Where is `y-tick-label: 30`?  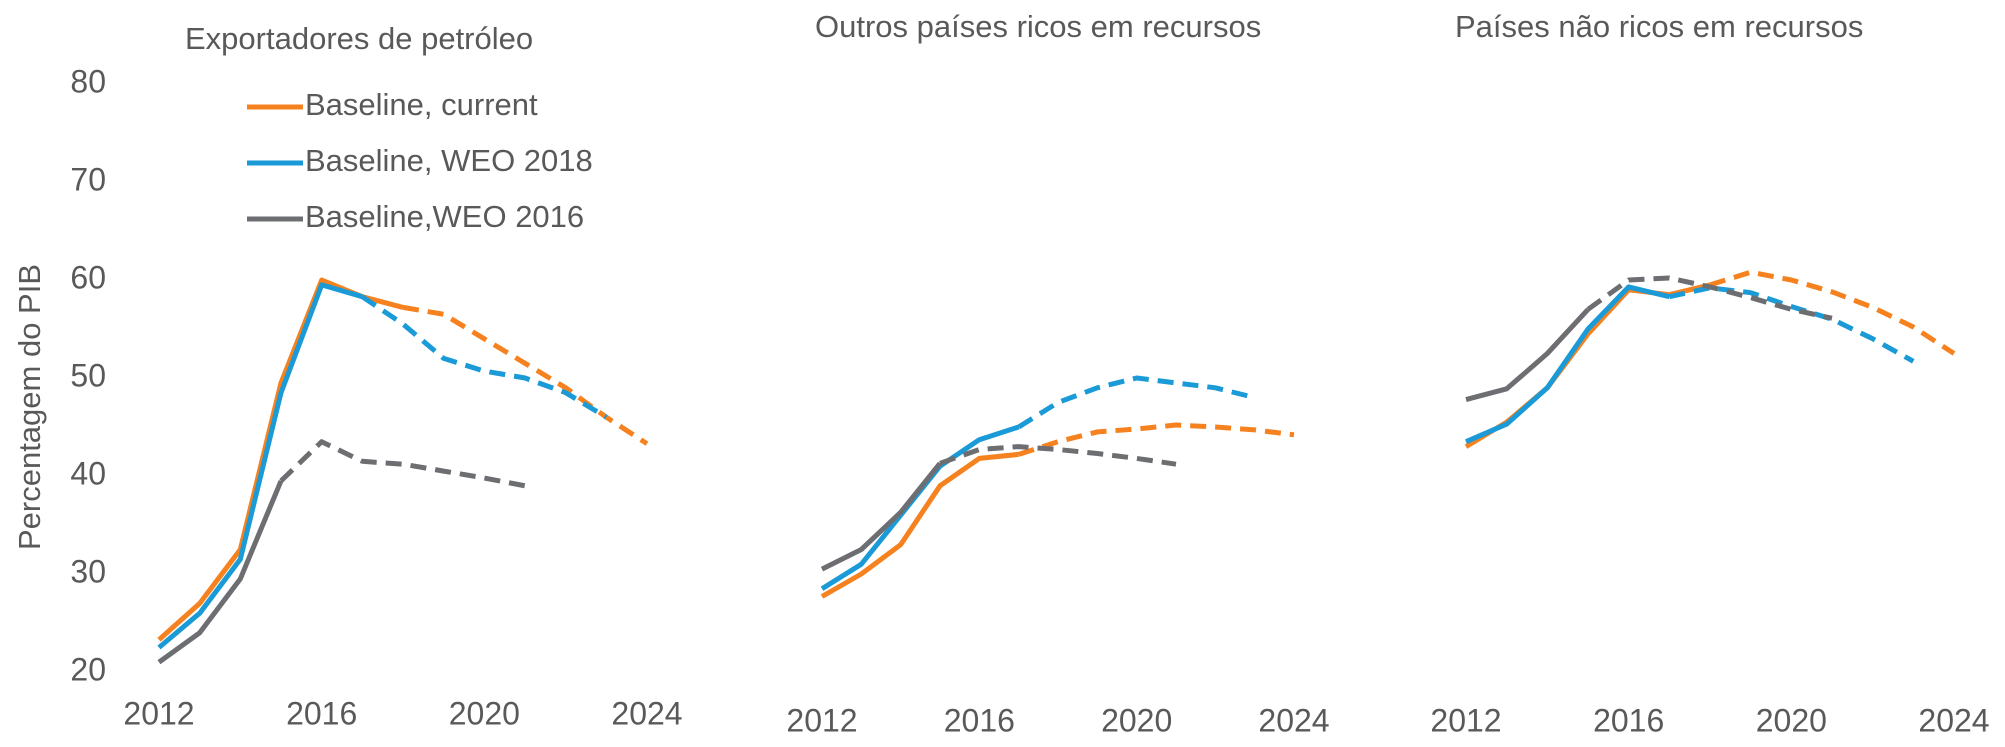 y-tick-label: 30 is located at coordinates (88, 571).